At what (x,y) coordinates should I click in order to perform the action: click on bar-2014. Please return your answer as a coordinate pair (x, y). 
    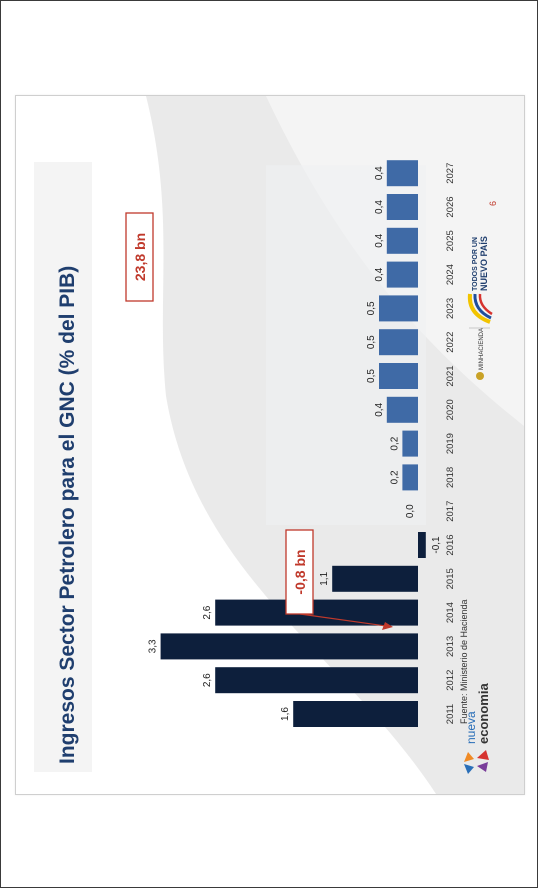
    Looking at the image, I should click on (316, 612).